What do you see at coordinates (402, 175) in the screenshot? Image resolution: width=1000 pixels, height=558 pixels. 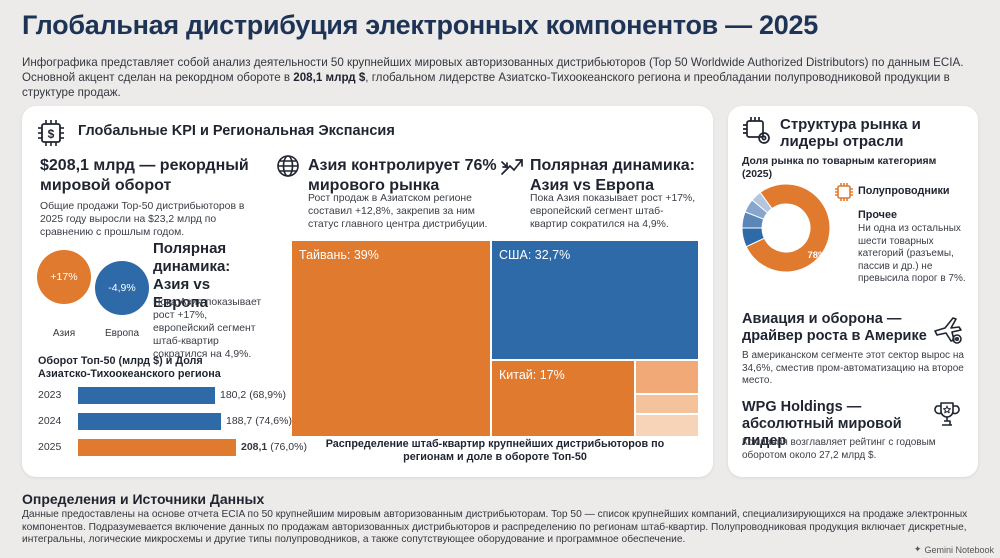 I see `kpi-asia-heading: Азия контролирует 76% мирового рынка` at bounding box center [402, 175].